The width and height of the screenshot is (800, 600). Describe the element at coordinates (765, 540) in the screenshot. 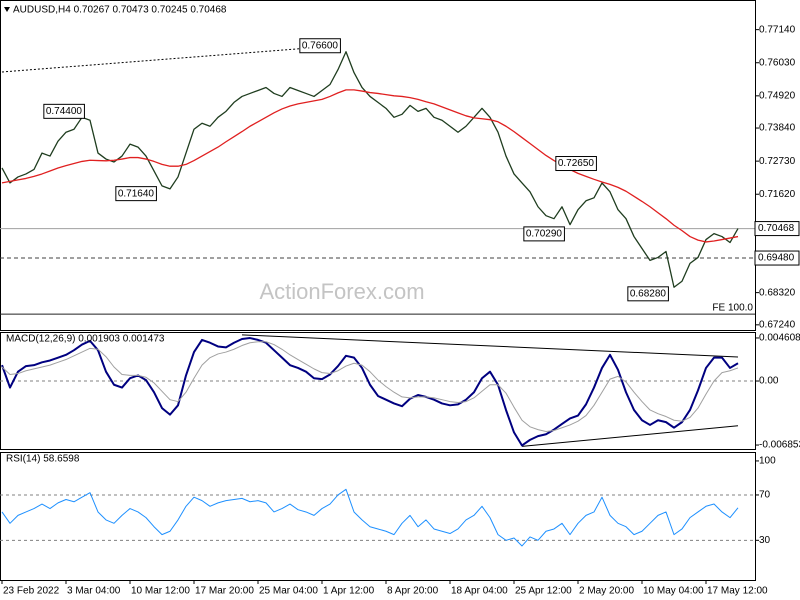

I see `y-tick-label: 30` at that location.